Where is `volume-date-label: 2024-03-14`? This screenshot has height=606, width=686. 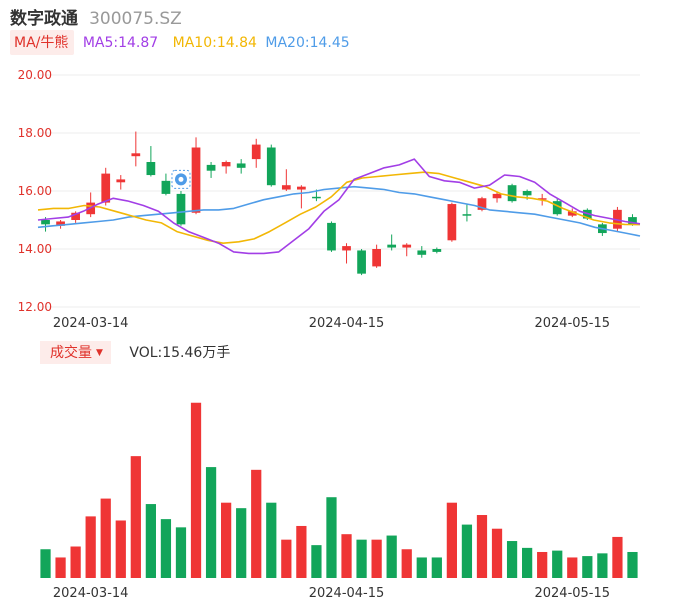
volume-date-label: 2024-03-14 is located at coordinates (91, 593).